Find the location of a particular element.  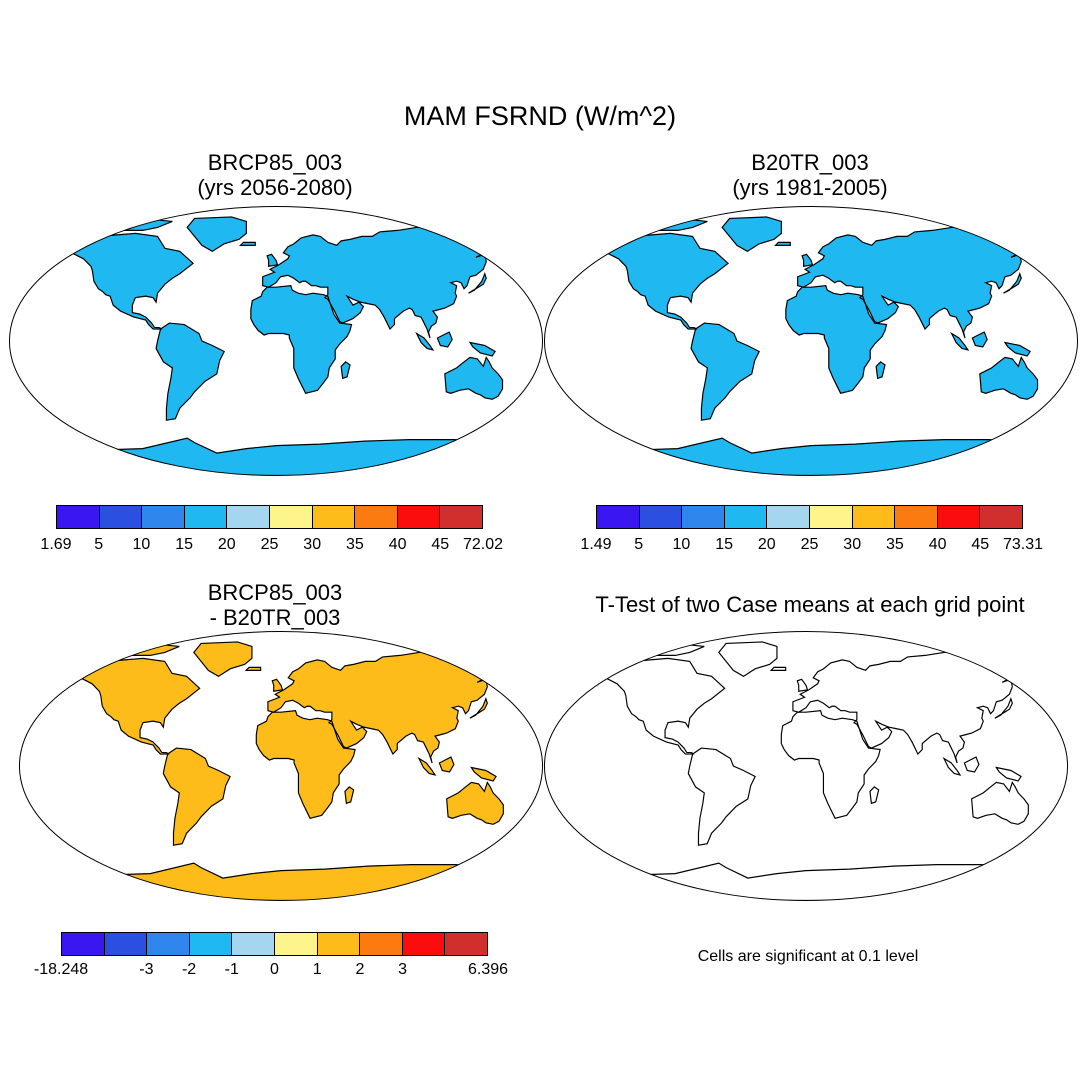

main-title: MAM FSRND (W/m^2) is located at coordinates (540, 116).